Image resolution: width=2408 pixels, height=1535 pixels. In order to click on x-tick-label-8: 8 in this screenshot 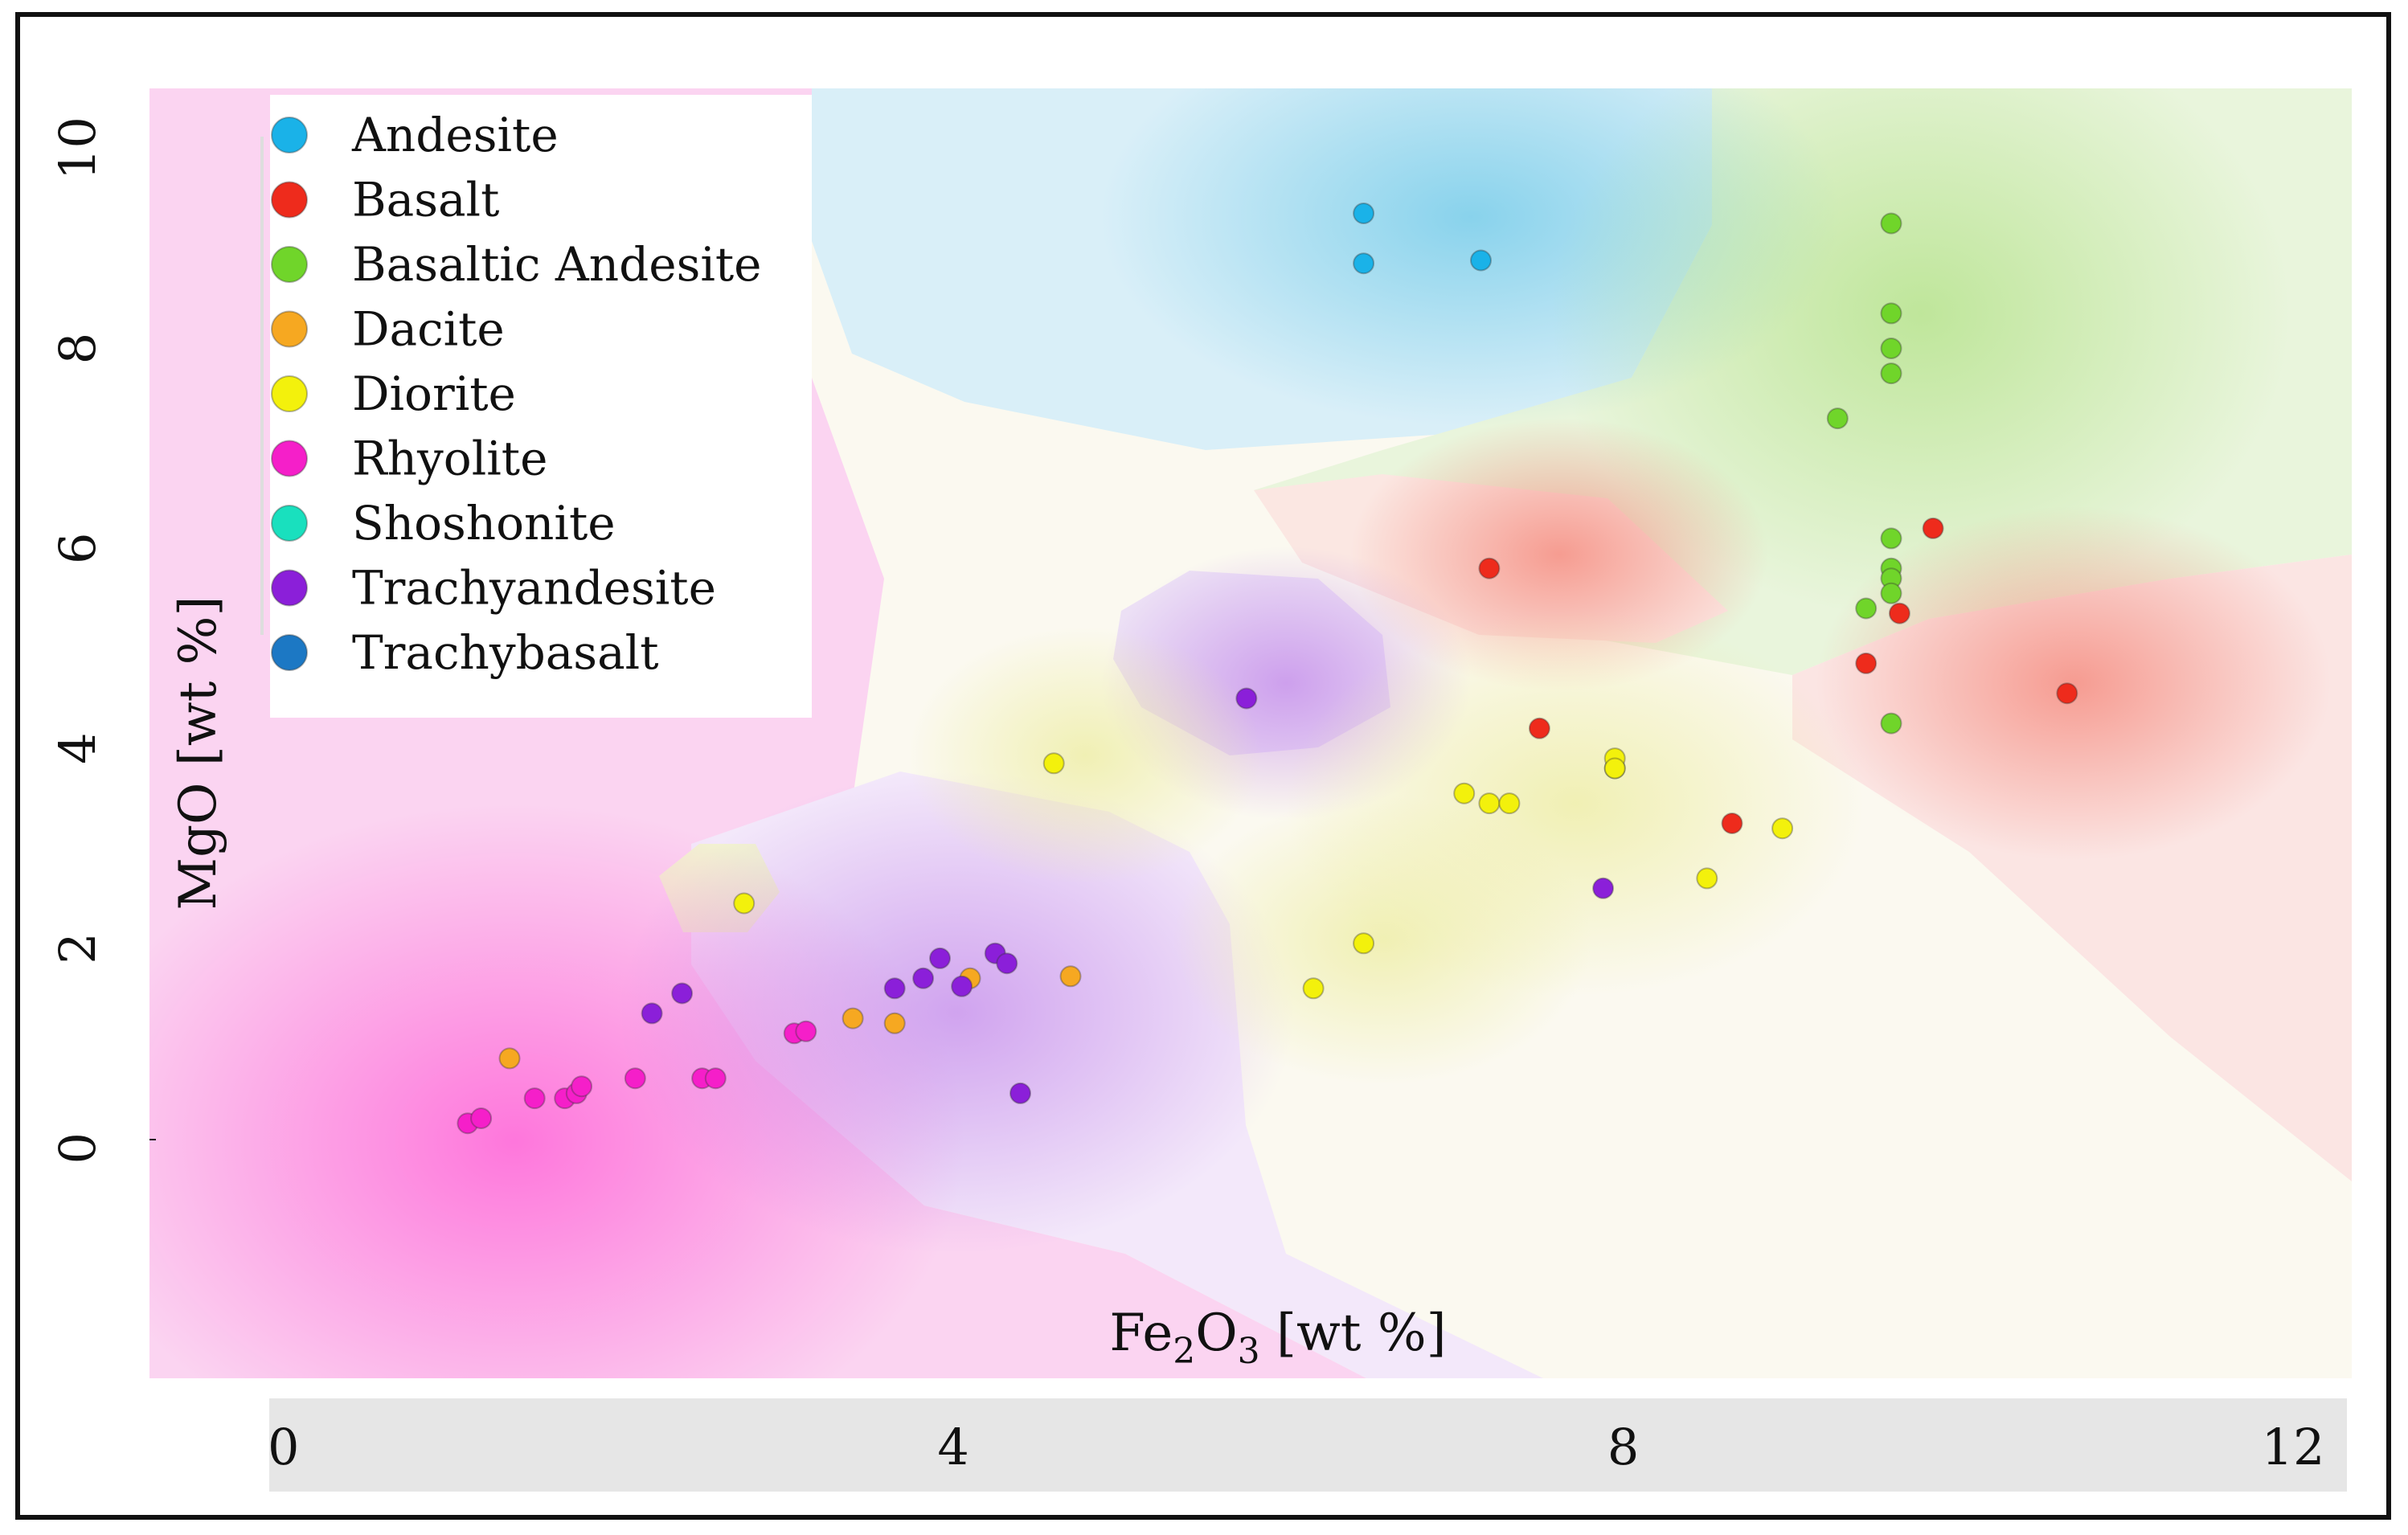, I will do `click(1623, 1447)`.